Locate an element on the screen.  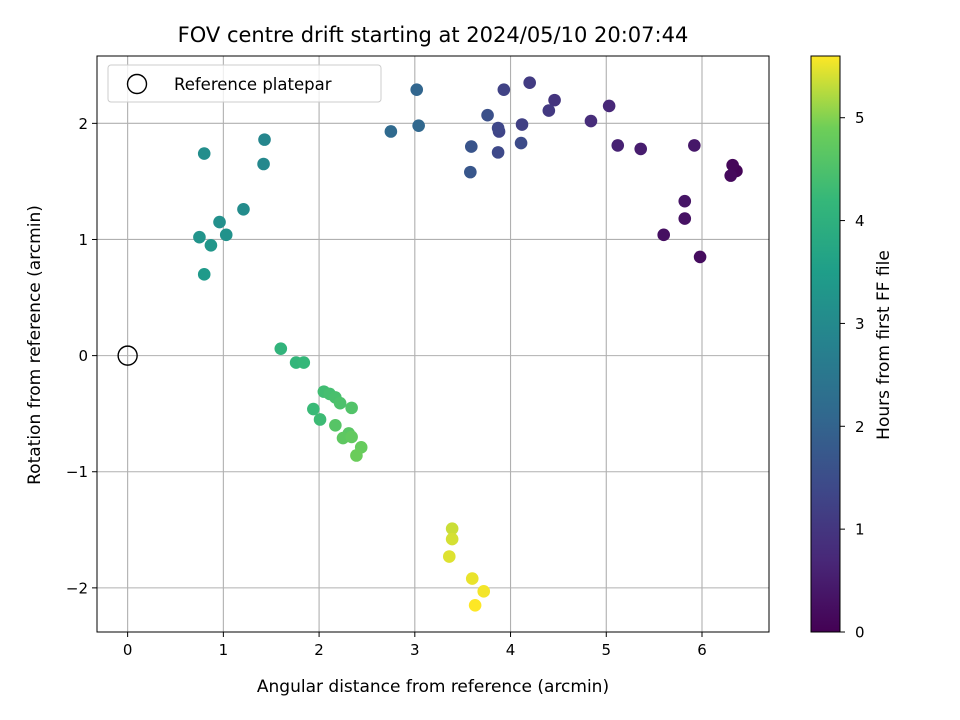
colorbar-tick-label: 2 is located at coordinates (860, 427).